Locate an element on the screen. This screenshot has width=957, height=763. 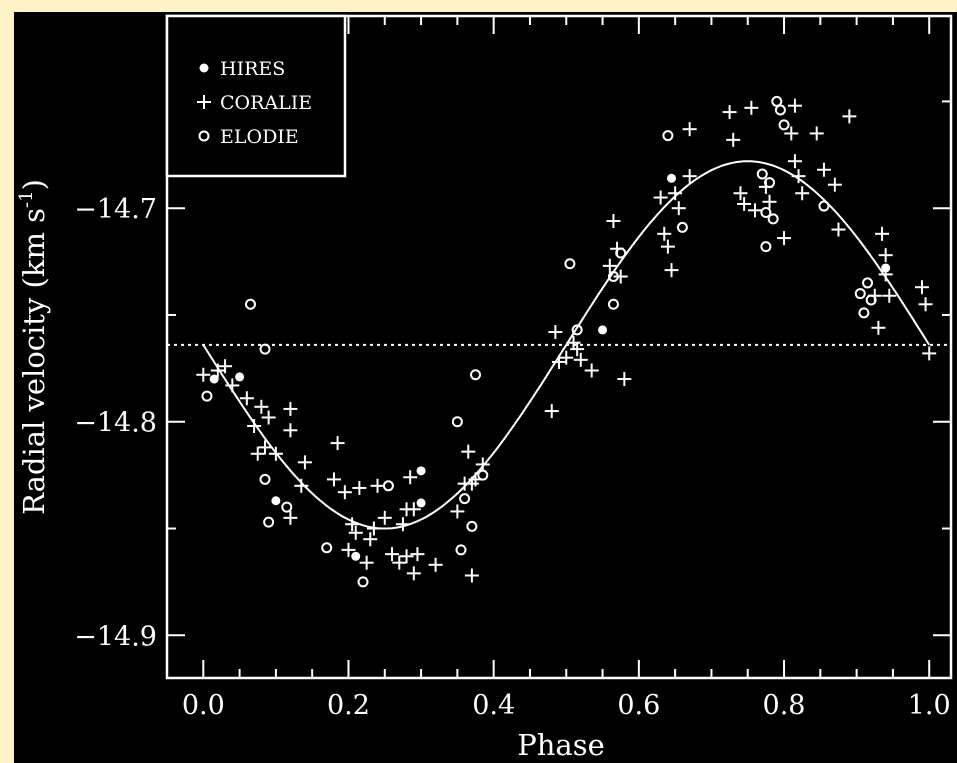
x-tick-label: 0.6 is located at coordinates (638, 705).